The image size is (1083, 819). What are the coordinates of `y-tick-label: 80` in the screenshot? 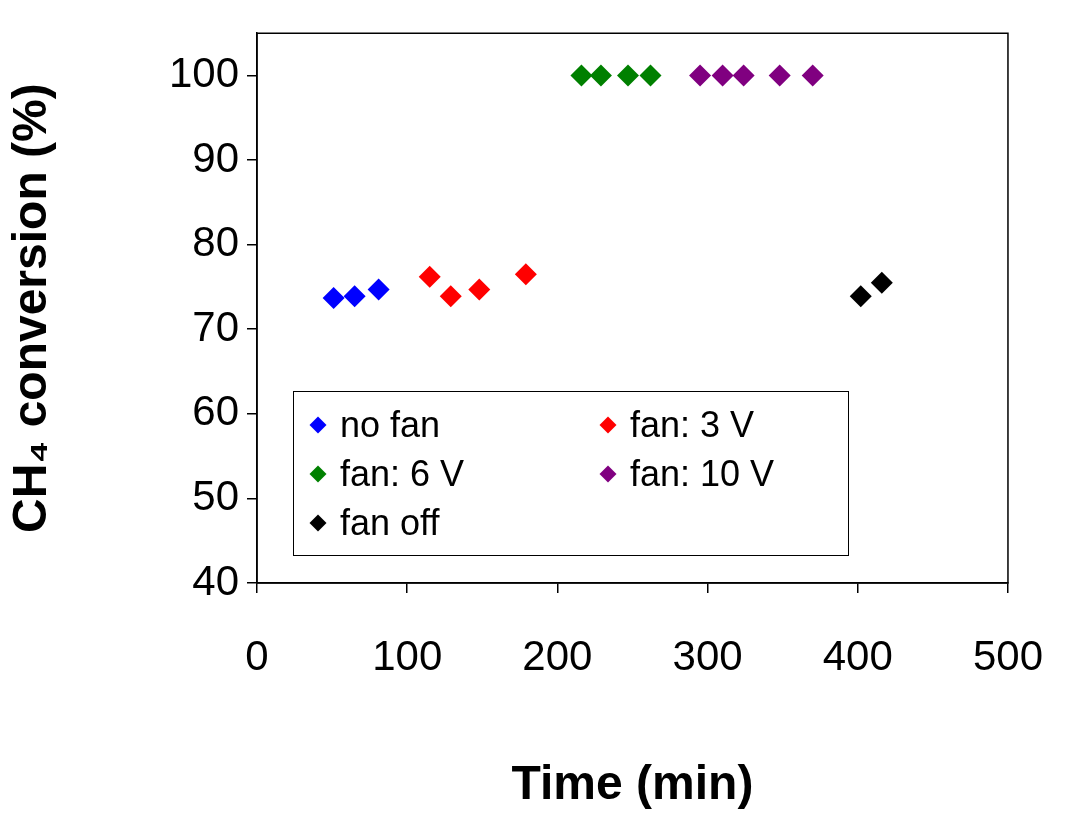 It's located at (215, 242).